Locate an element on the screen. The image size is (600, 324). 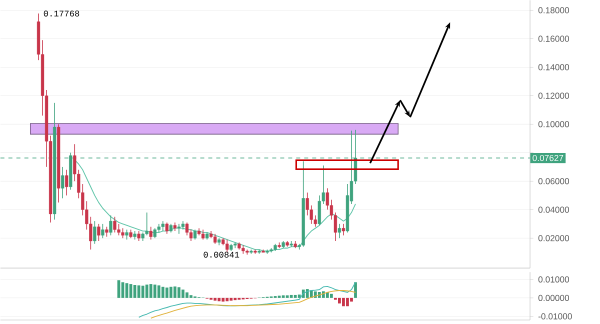
y-tick-label: 0.16000 is located at coordinates (554, 39).